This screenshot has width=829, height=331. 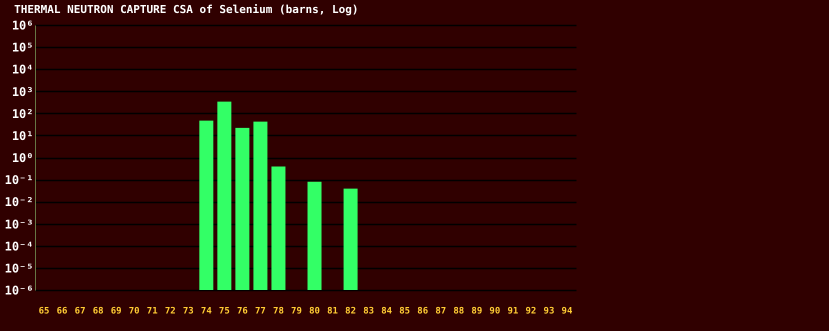 I want to click on x-tick-label: 79, so click(x=296, y=311).